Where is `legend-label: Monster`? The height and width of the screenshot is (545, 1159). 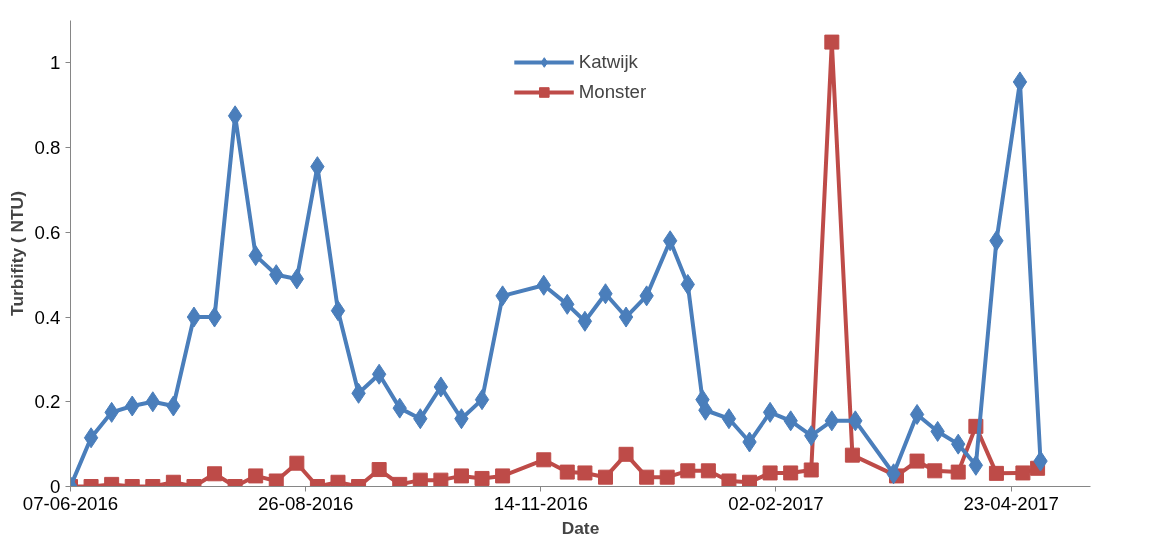 legend-label: Monster is located at coordinates (612, 92).